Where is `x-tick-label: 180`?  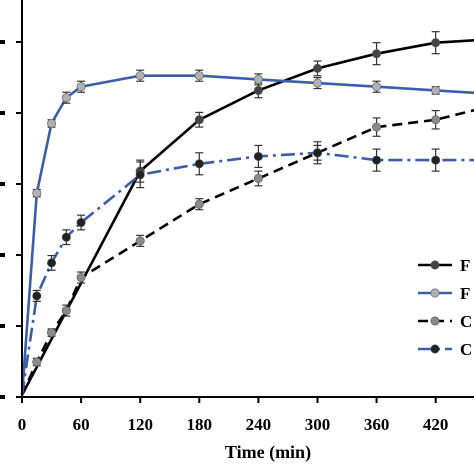 x-tick-label: 180 is located at coordinates (200, 424).